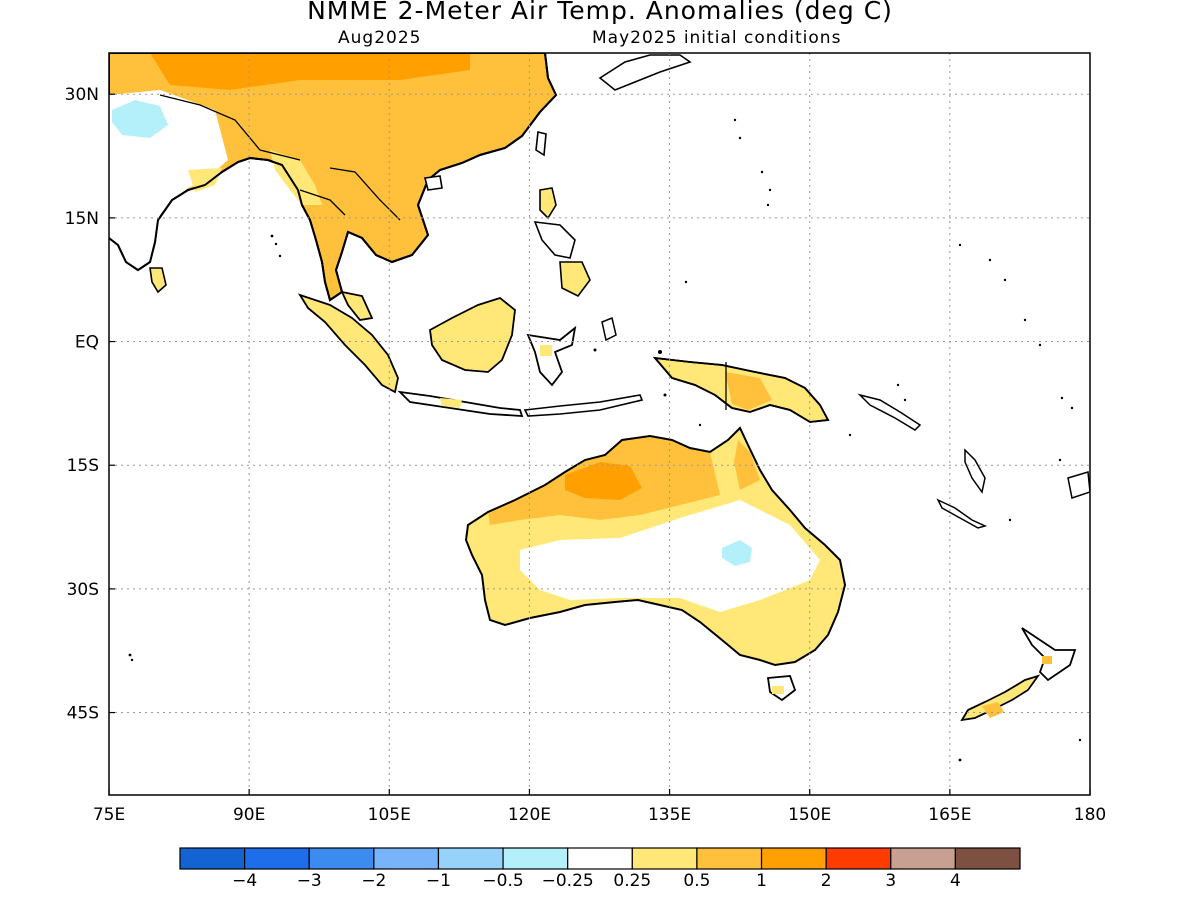 The height and width of the screenshot is (900, 1200). Describe the element at coordinates (472, 334) in the screenshot. I see `land-borneo` at that location.